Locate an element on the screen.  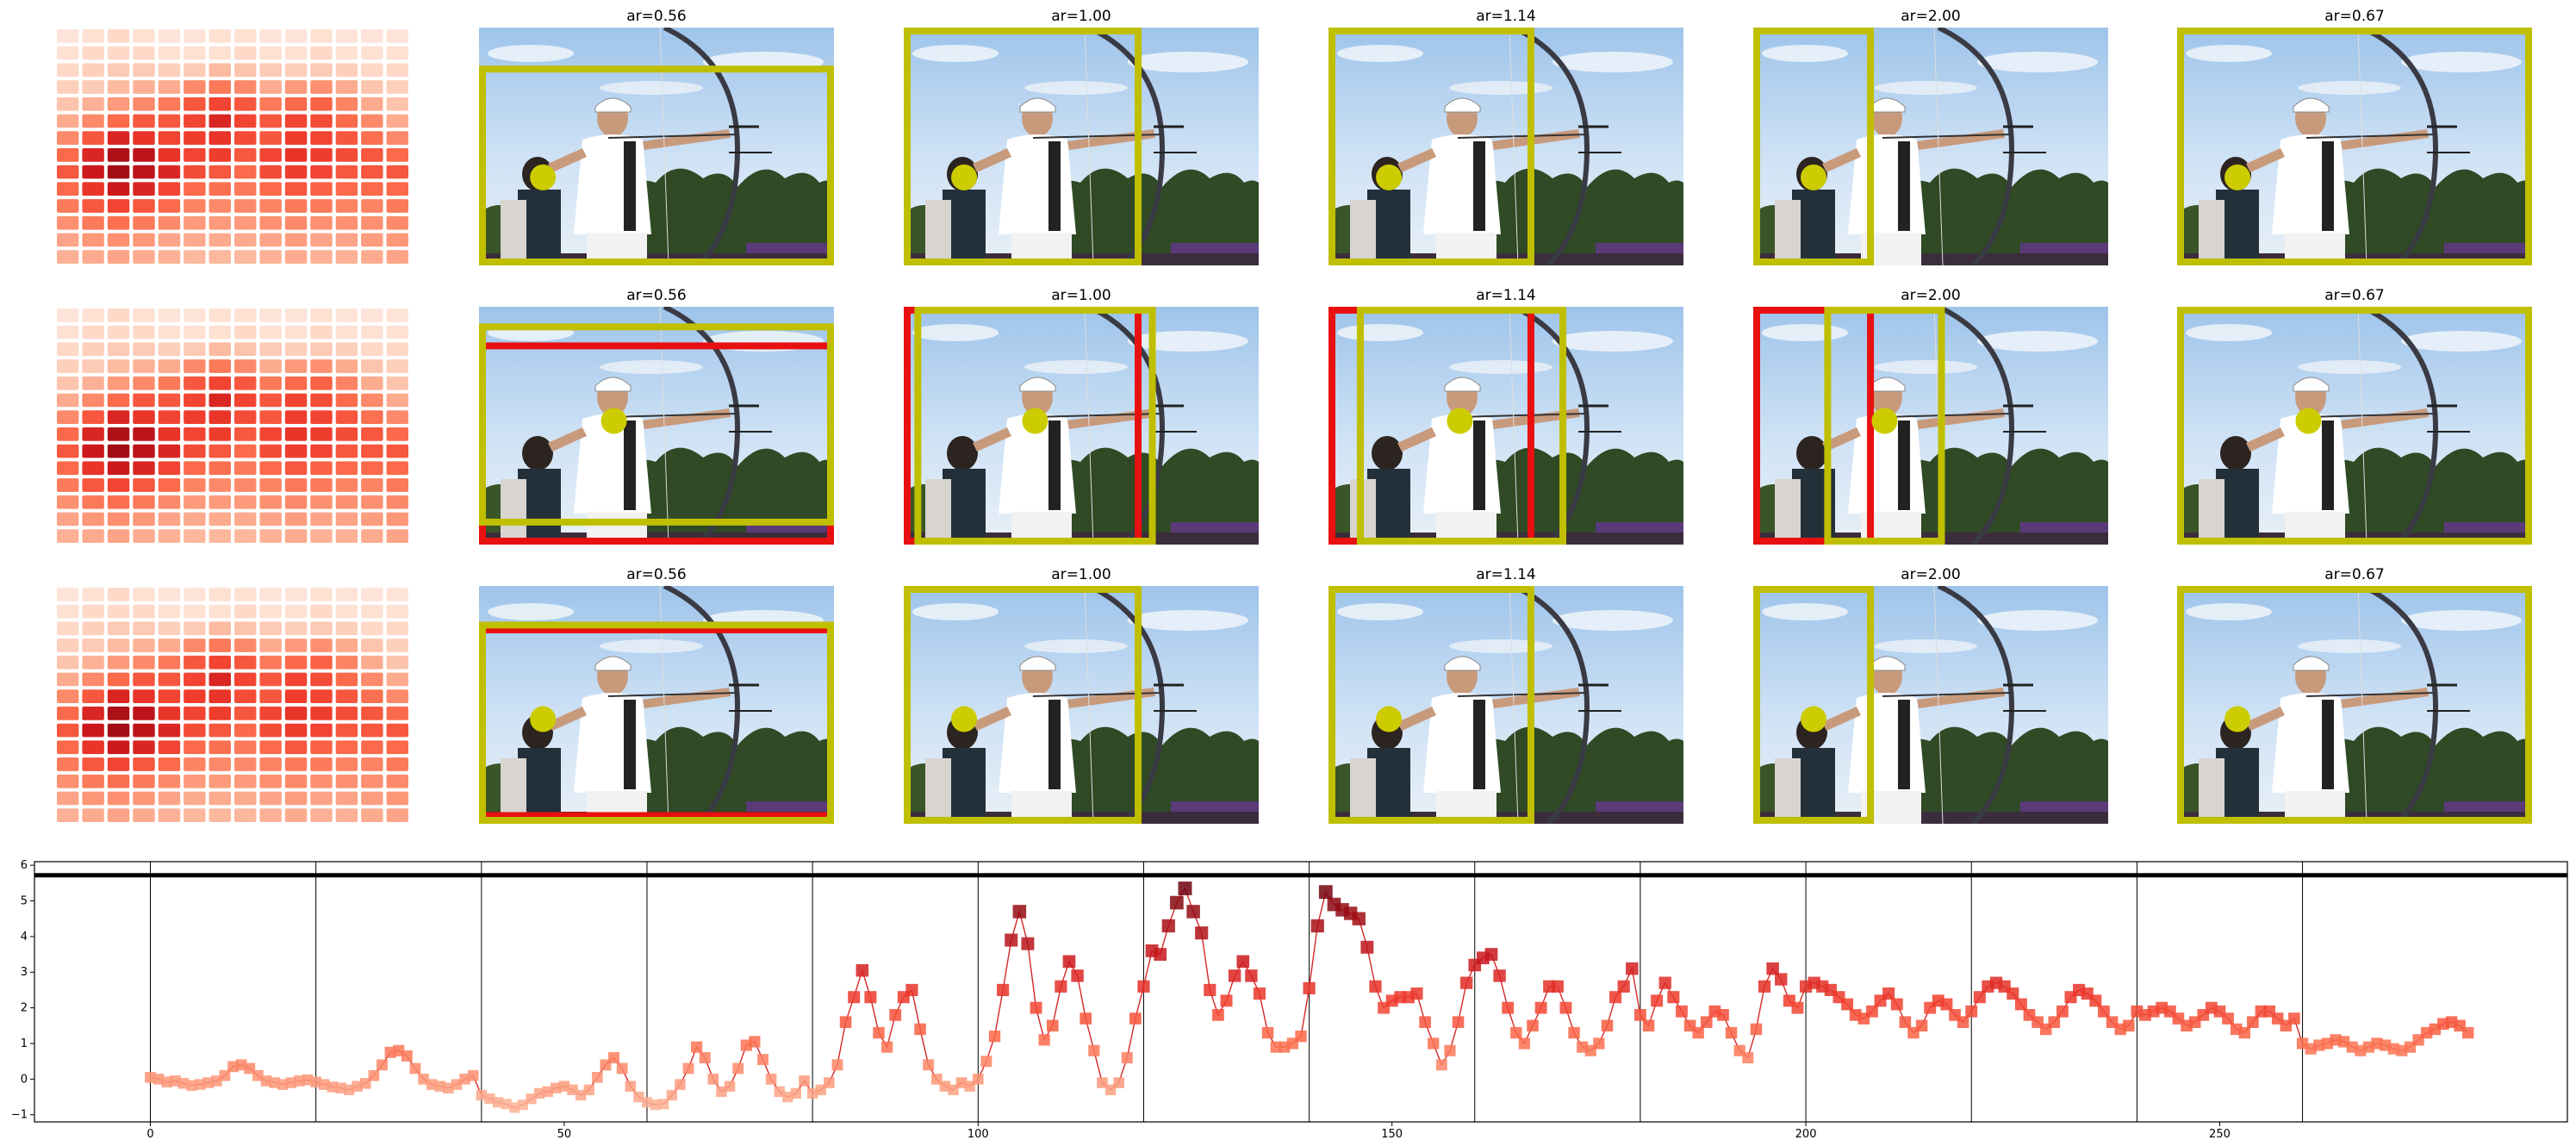
focus-marker is located at coordinates (2309, 421).